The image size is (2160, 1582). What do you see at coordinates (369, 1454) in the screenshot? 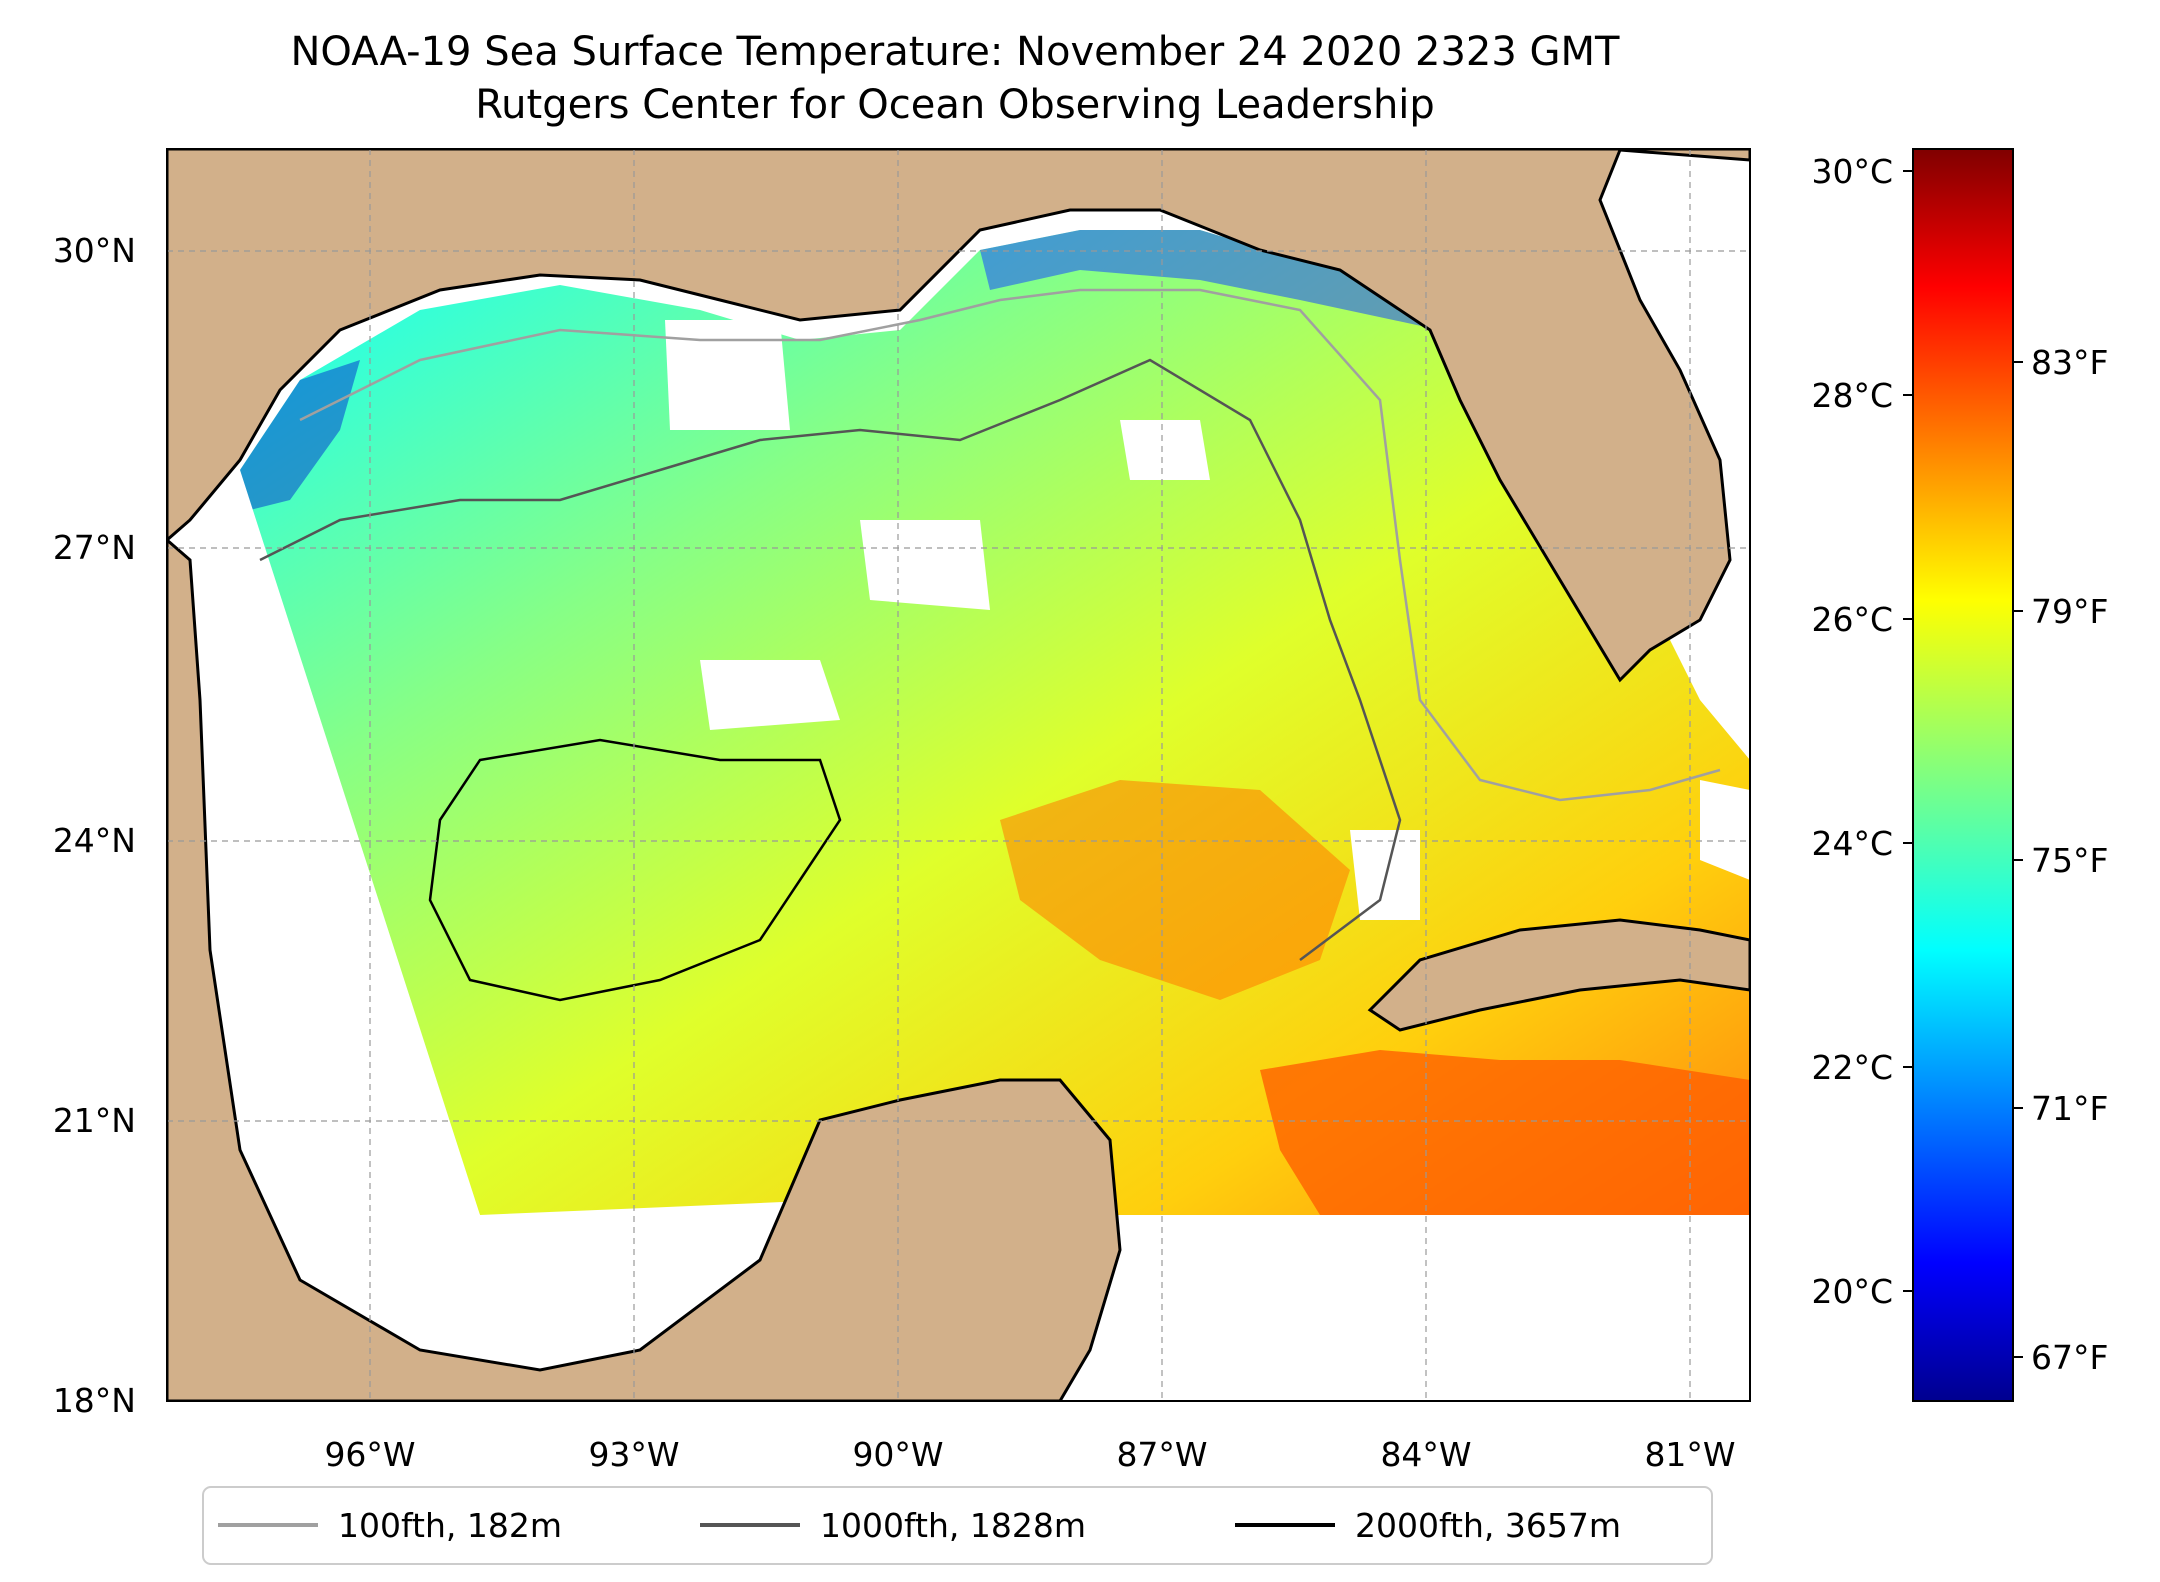
I see `lon-tick-96: 96°W` at bounding box center [369, 1454].